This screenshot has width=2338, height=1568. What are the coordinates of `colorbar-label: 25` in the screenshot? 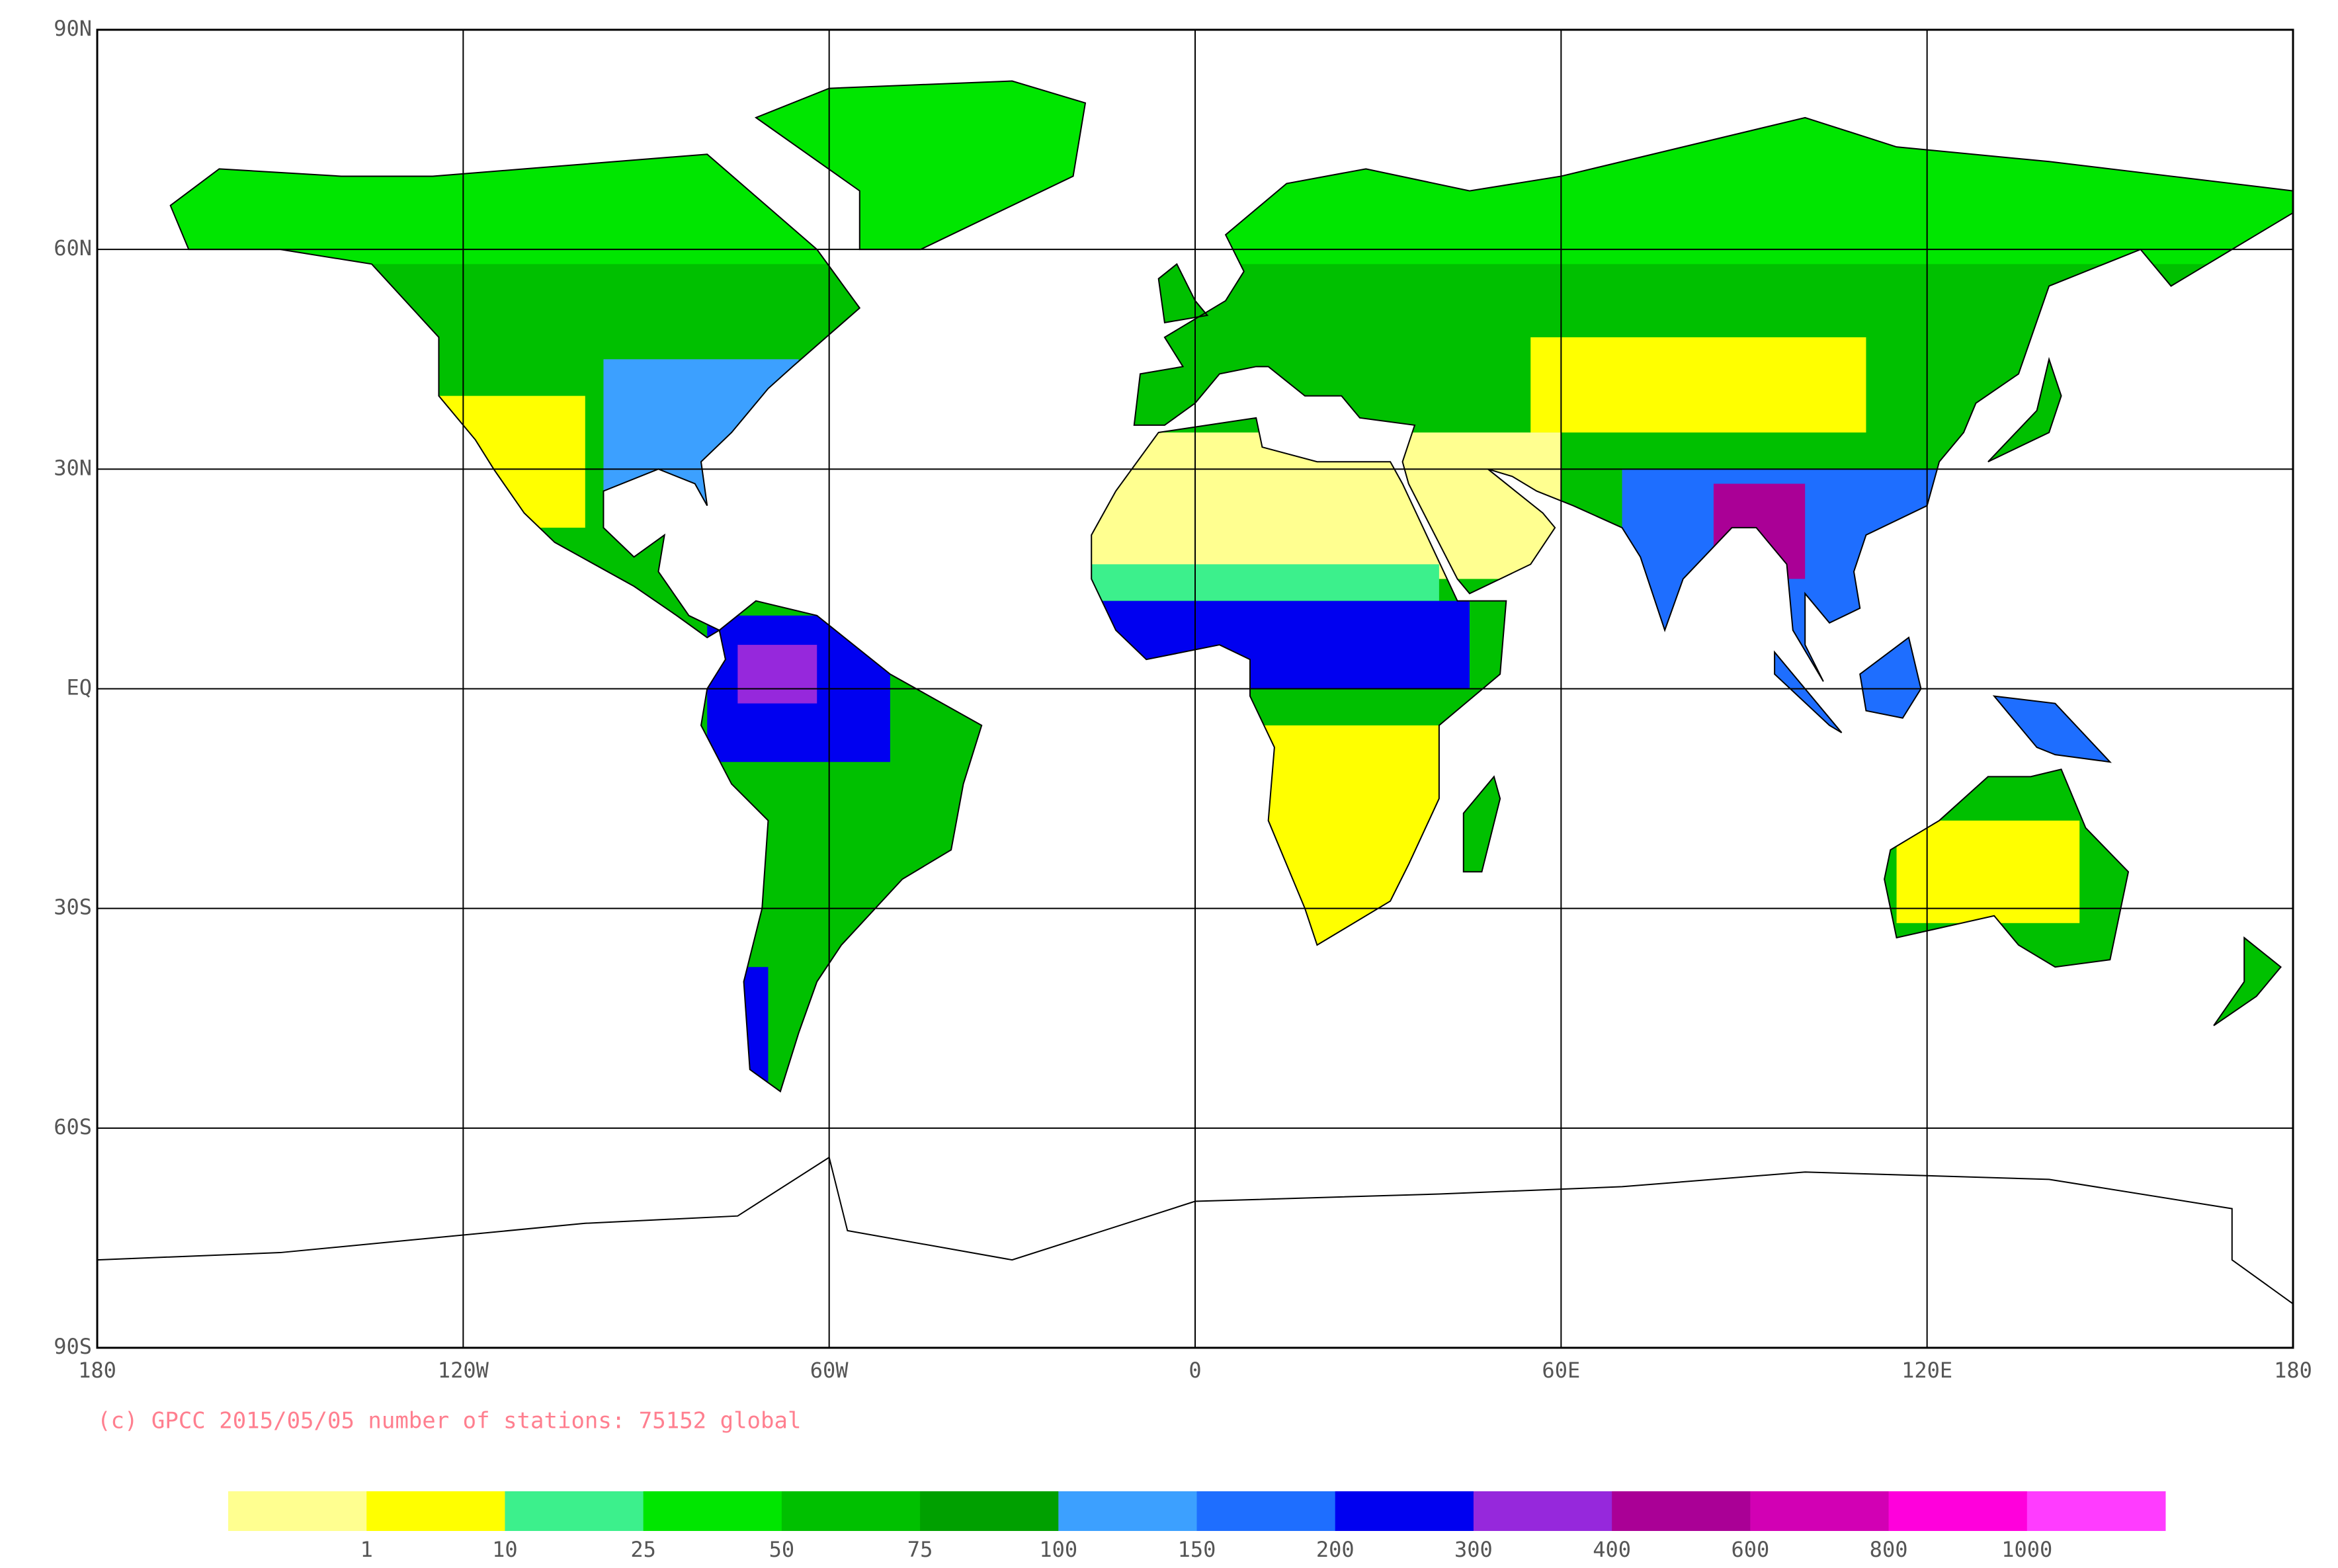 It's located at (643, 1549).